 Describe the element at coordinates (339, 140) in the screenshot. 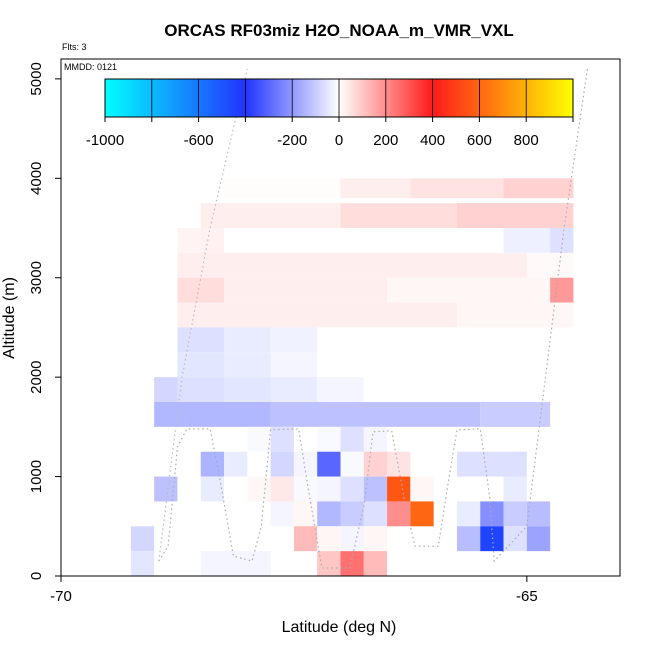

I see `colorbar-tick-label: 0` at that location.